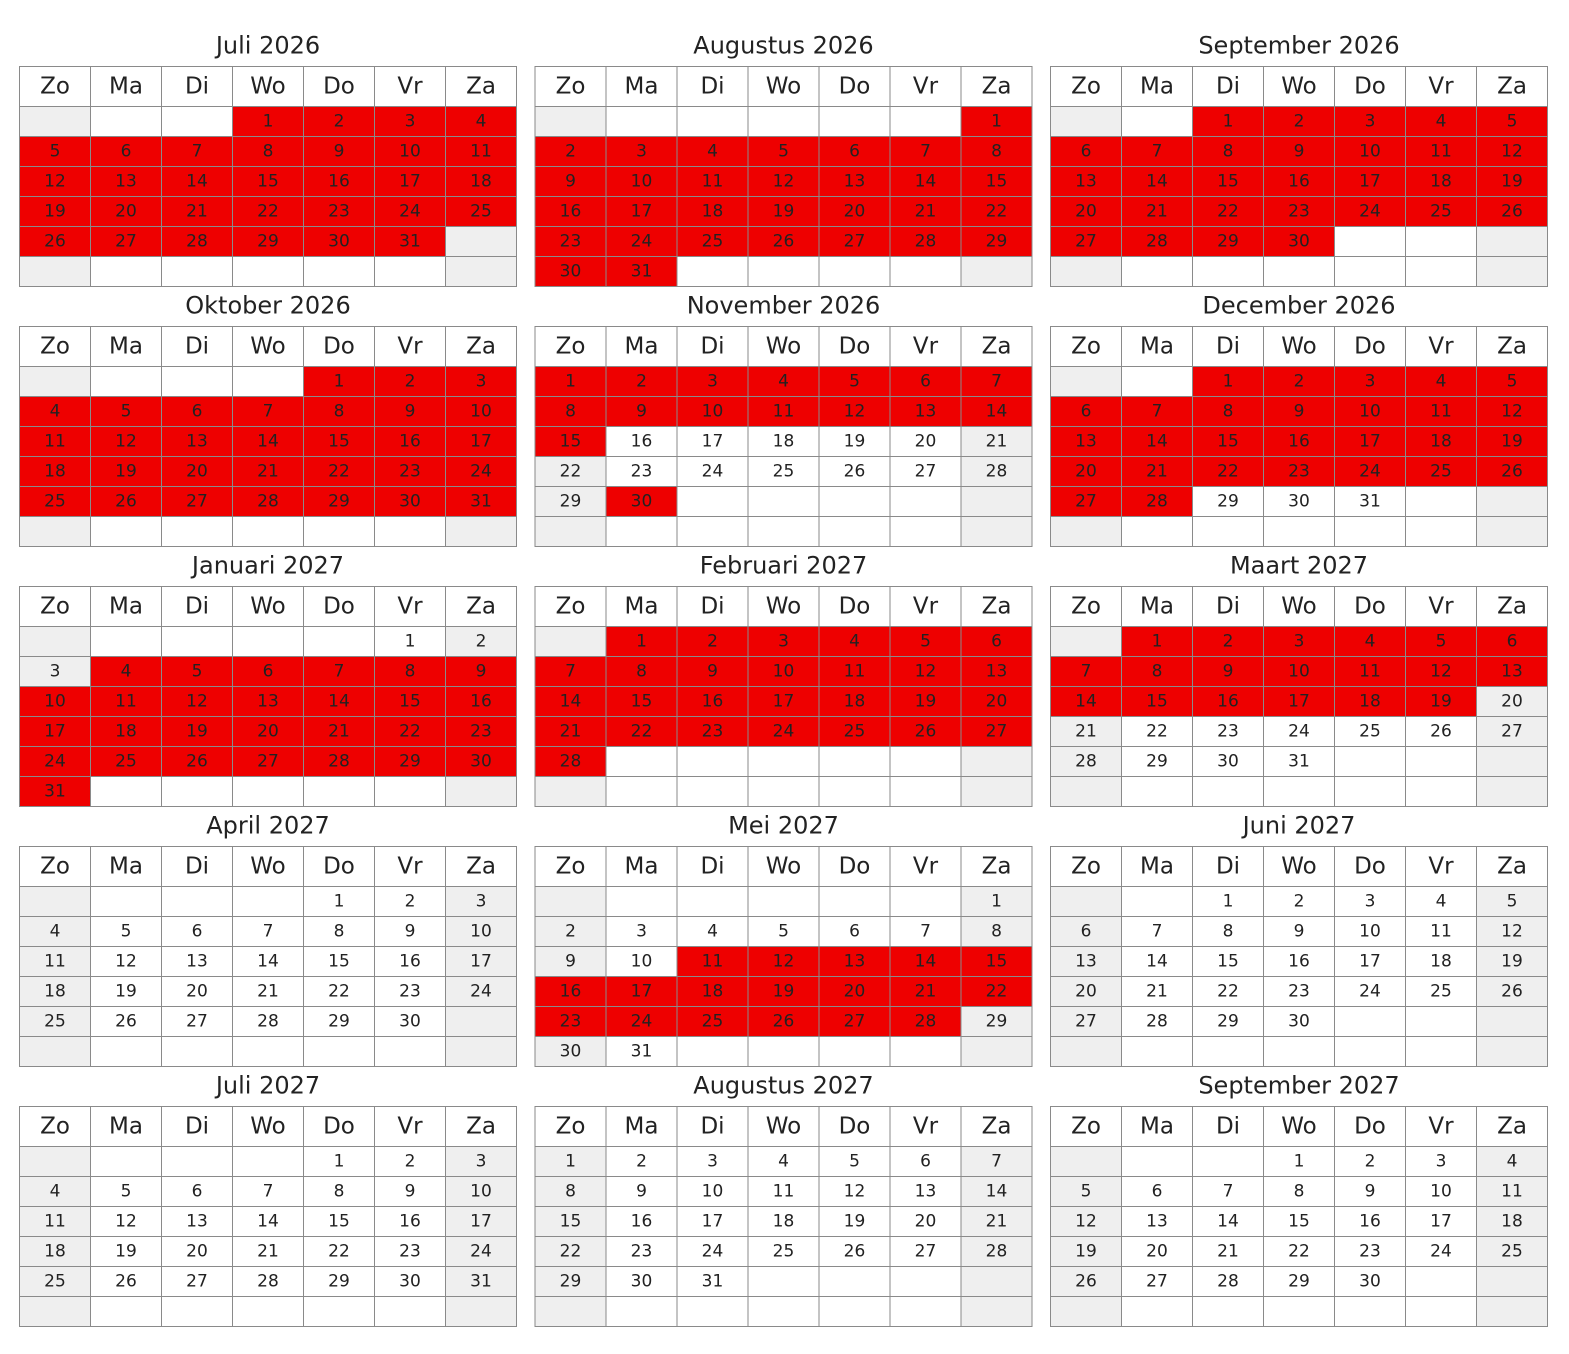  Describe the element at coordinates (784, 472) in the screenshot. I see `day-number: 25` at that location.